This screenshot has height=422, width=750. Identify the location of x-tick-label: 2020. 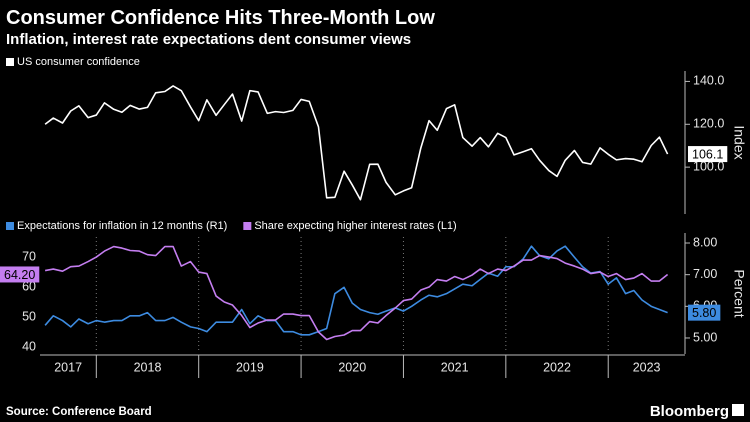
(352, 367).